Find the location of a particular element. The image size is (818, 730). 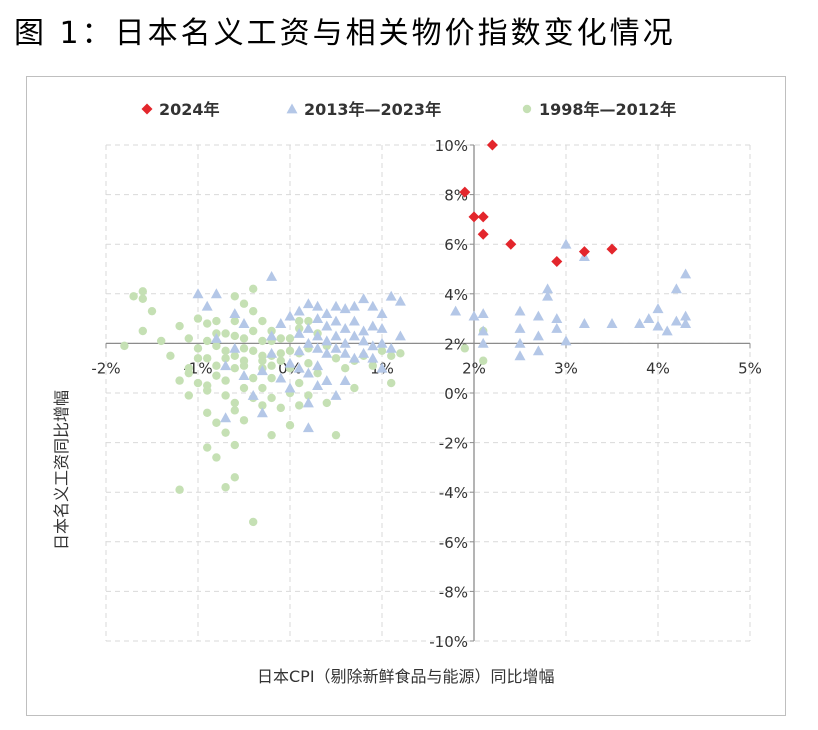

figure-title: 图 1：日本名义工资与相关物价指数变化情况 is located at coordinates (345, 33).